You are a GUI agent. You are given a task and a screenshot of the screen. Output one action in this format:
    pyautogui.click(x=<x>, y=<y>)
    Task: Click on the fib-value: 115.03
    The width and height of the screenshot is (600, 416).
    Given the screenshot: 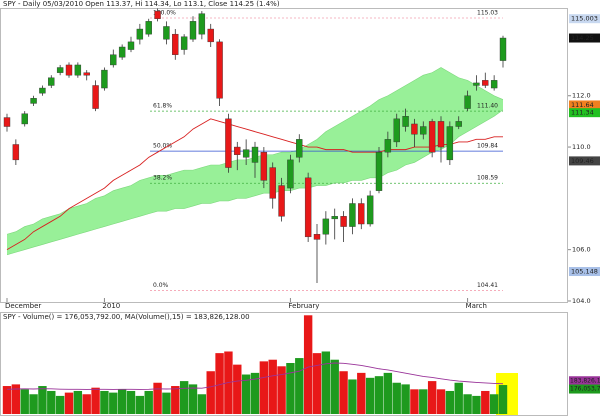 What is the action you would take?
    pyautogui.click(x=487, y=13)
    